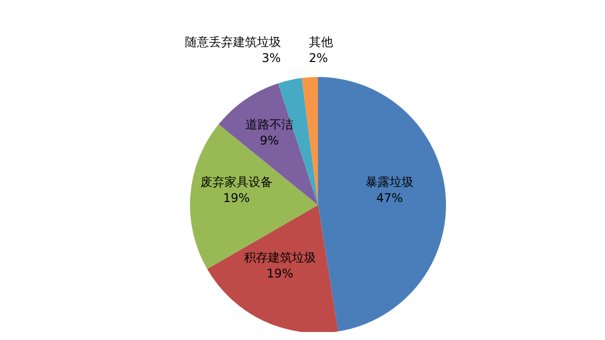  What do you see at coordinates (269, 125) in the screenshot?
I see `slice-label: 道路不洁` at bounding box center [269, 125].